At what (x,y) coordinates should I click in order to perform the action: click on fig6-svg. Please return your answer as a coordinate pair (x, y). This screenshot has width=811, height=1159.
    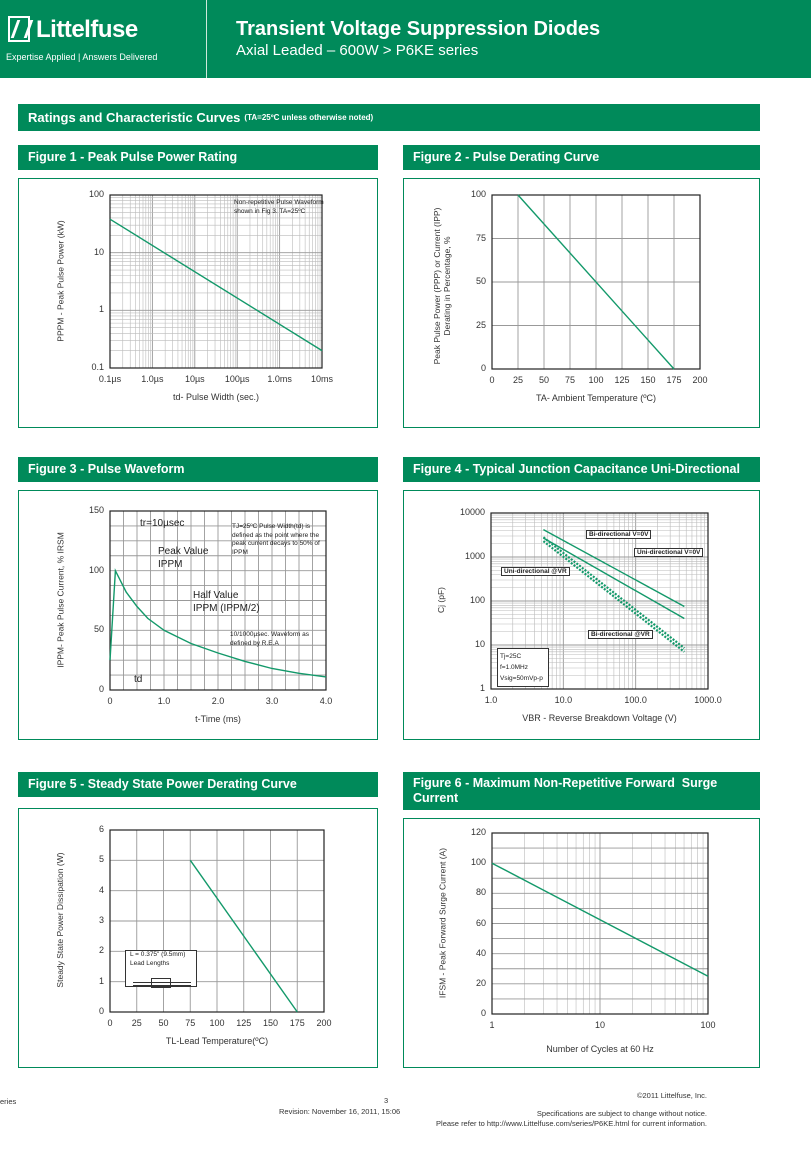
    Looking at the image, I should click on (600, 923).